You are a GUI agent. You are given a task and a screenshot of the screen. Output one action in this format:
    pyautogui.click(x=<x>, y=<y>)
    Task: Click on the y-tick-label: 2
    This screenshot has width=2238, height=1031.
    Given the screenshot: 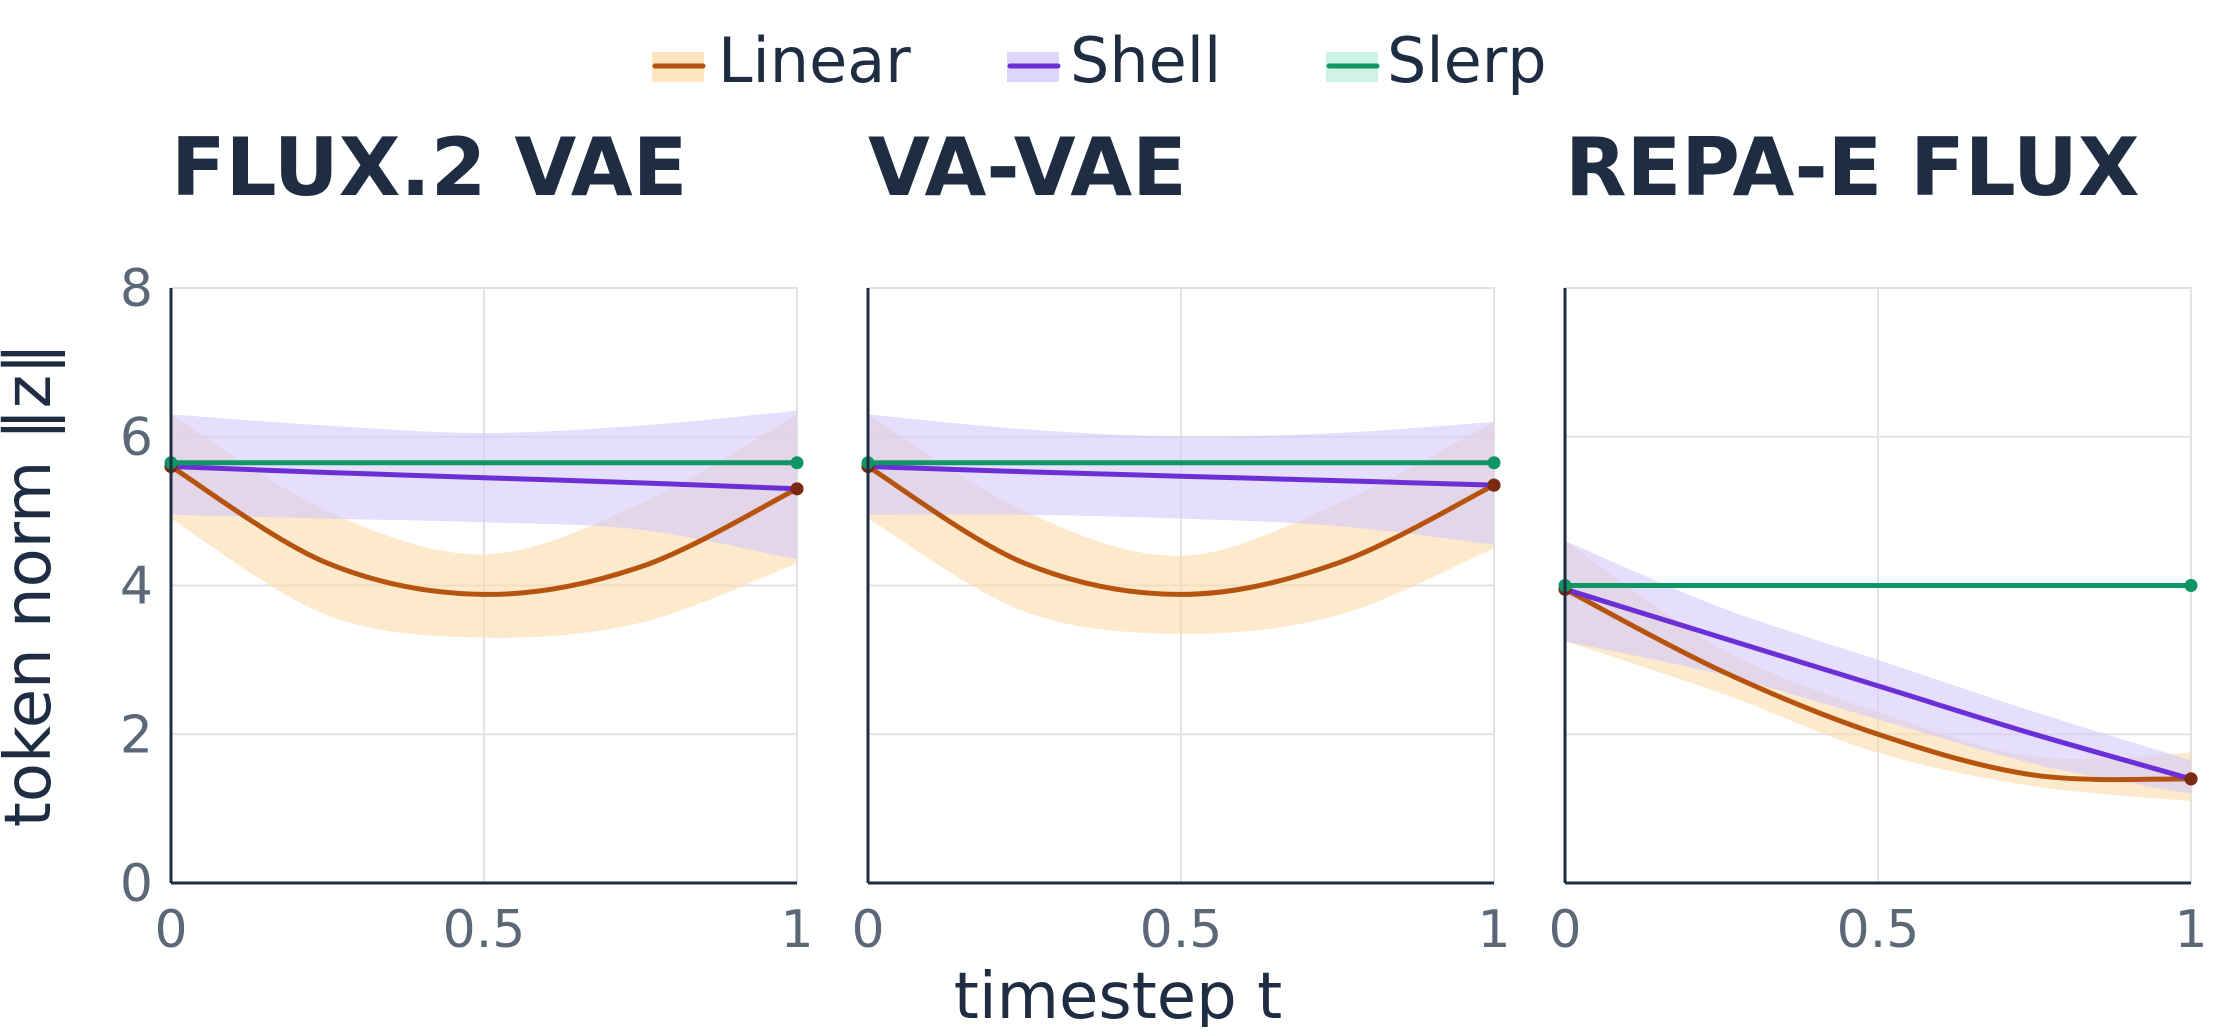 What is the action you would take?
    pyautogui.click(x=136, y=735)
    